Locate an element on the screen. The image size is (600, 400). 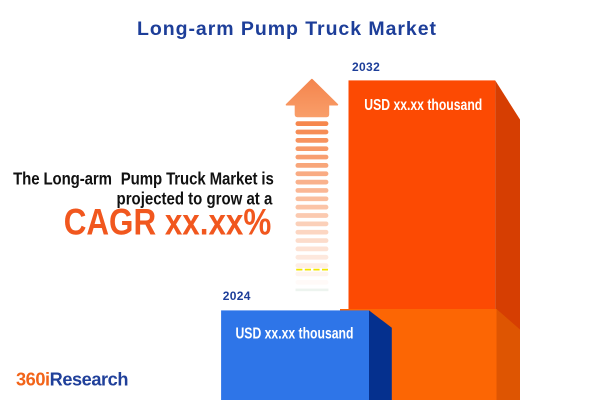
svg-text: projected to grow at a is located at coordinates (195, 198).